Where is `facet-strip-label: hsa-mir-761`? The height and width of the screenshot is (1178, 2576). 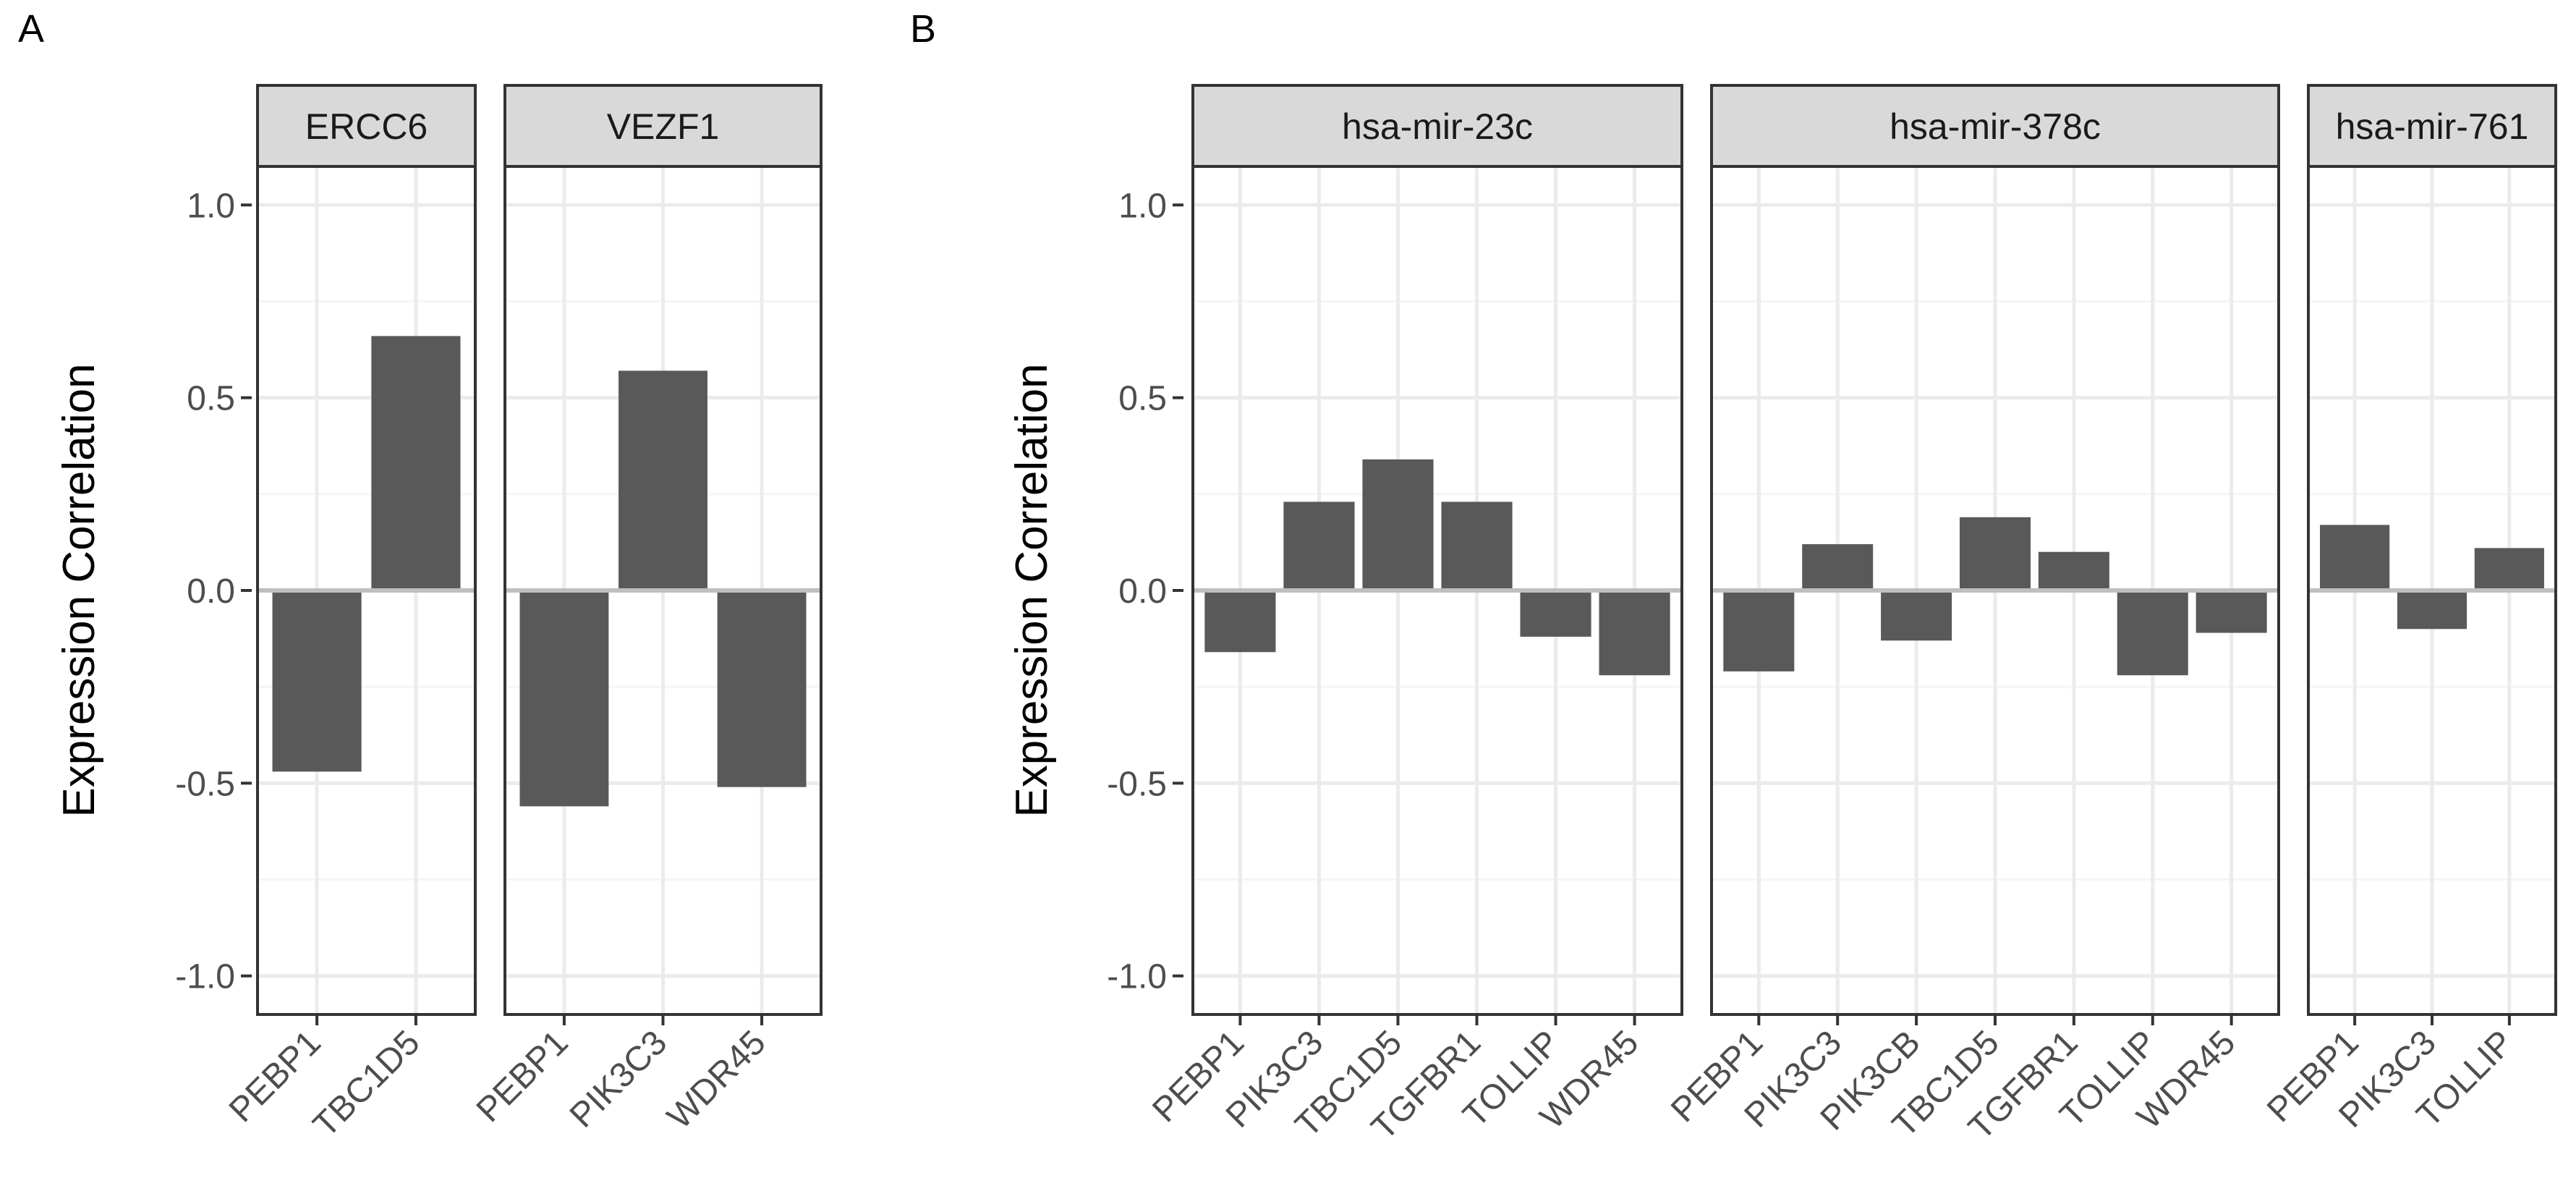
facet-strip-label: hsa-mir-761 is located at coordinates (2432, 126).